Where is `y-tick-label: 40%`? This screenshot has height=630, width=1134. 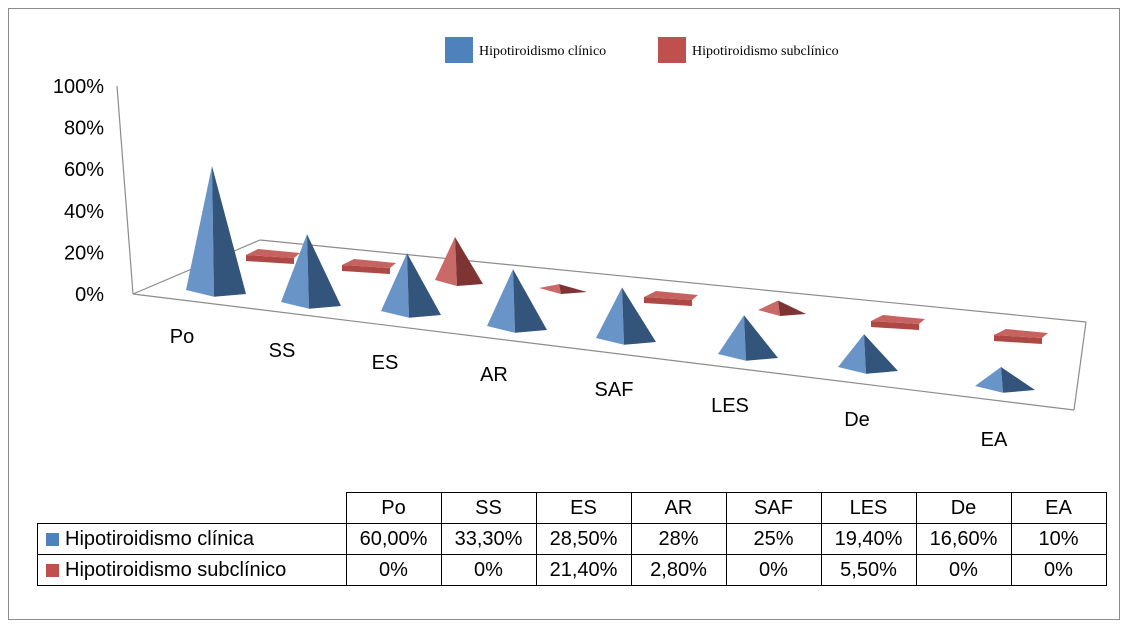 y-tick-label: 40% is located at coordinates (84, 212).